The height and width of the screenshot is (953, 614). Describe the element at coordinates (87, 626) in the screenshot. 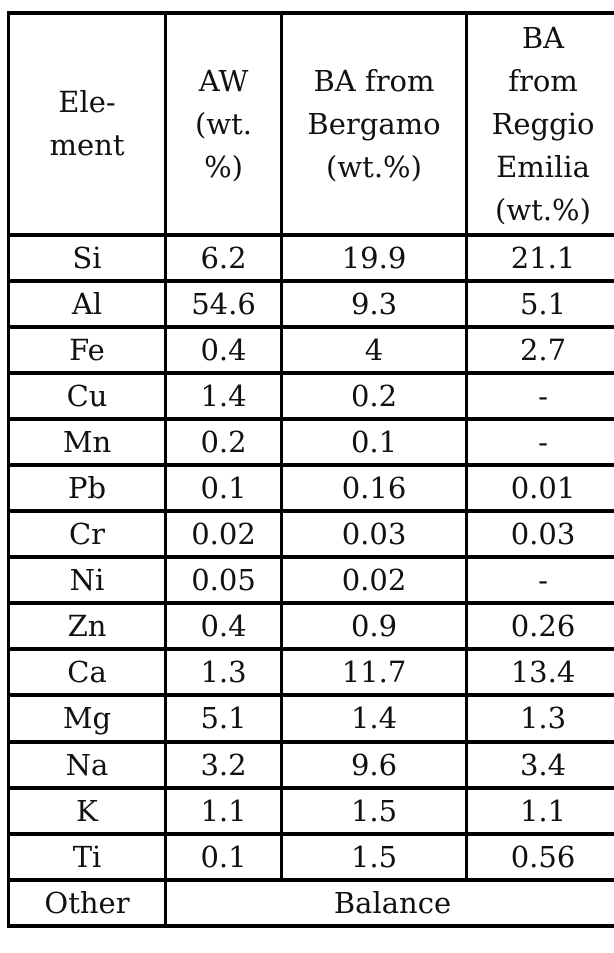

I see `cell-element: Zn` at that location.